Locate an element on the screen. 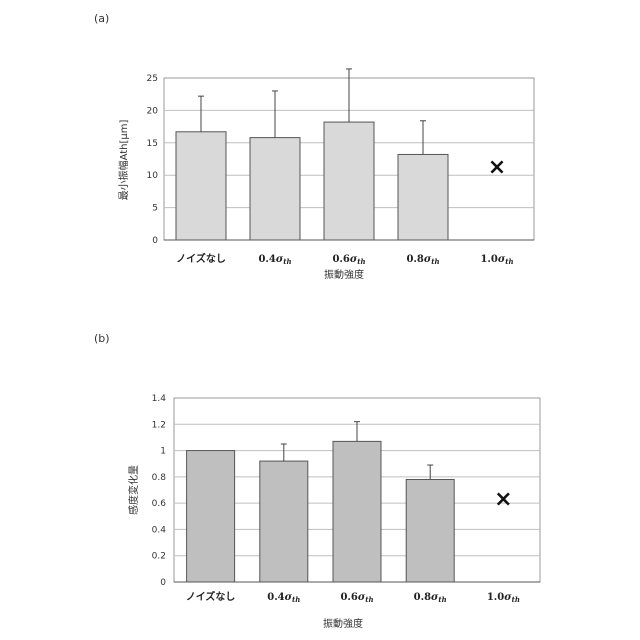  x-axis-title-a: 振動強度 is located at coordinates (344, 274).